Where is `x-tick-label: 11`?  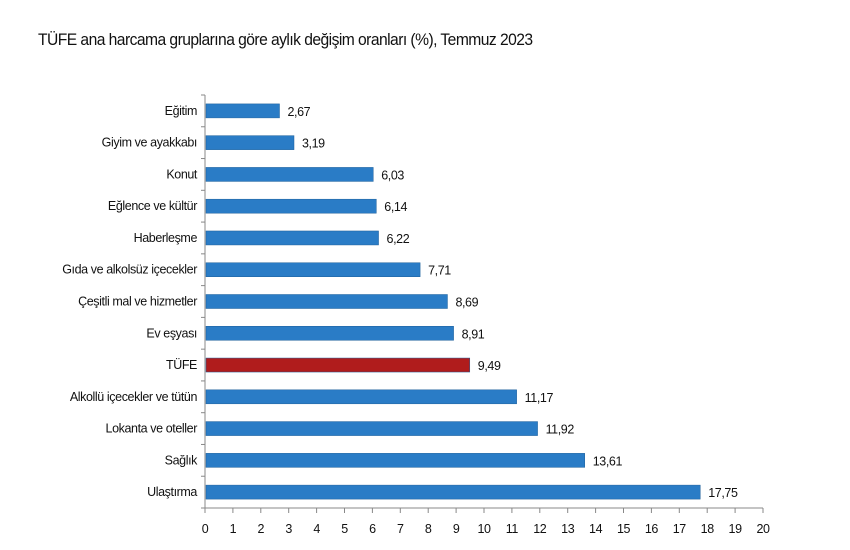 x-tick-label: 11 is located at coordinates (512, 529).